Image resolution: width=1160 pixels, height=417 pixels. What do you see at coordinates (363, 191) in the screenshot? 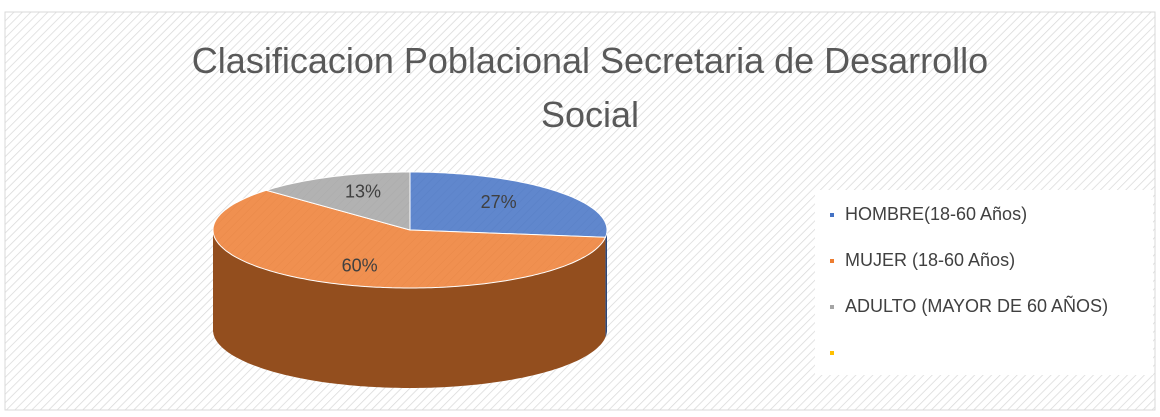
I see `data-label: 13%` at bounding box center [363, 191].